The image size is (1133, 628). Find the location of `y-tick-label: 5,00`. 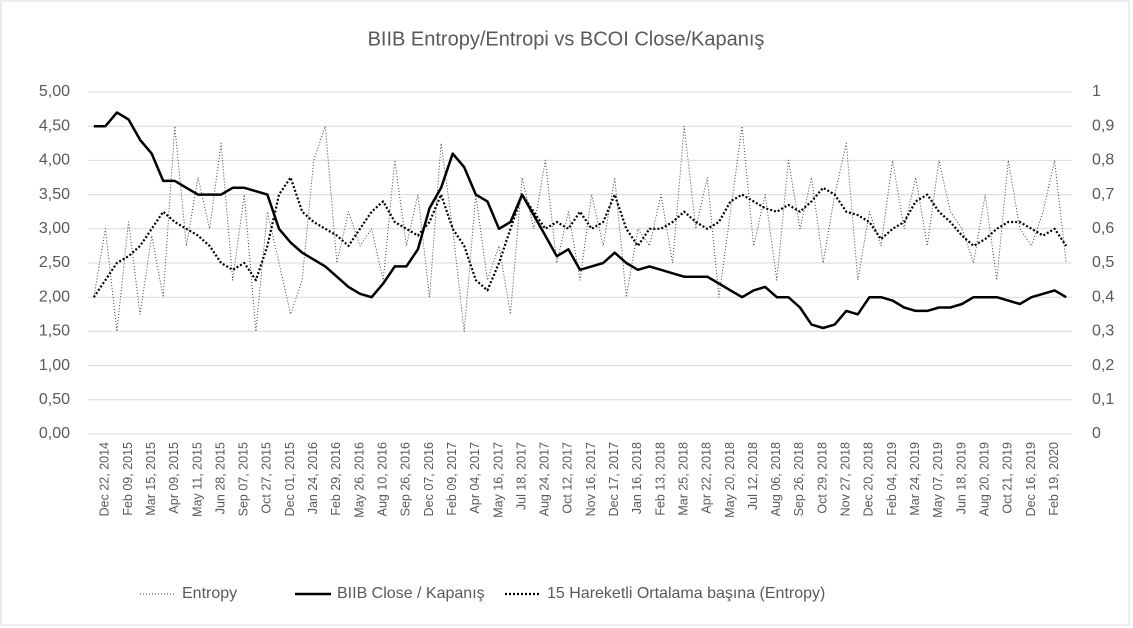

y-tick-label: 5,00 is located at coordinates (54, 91).